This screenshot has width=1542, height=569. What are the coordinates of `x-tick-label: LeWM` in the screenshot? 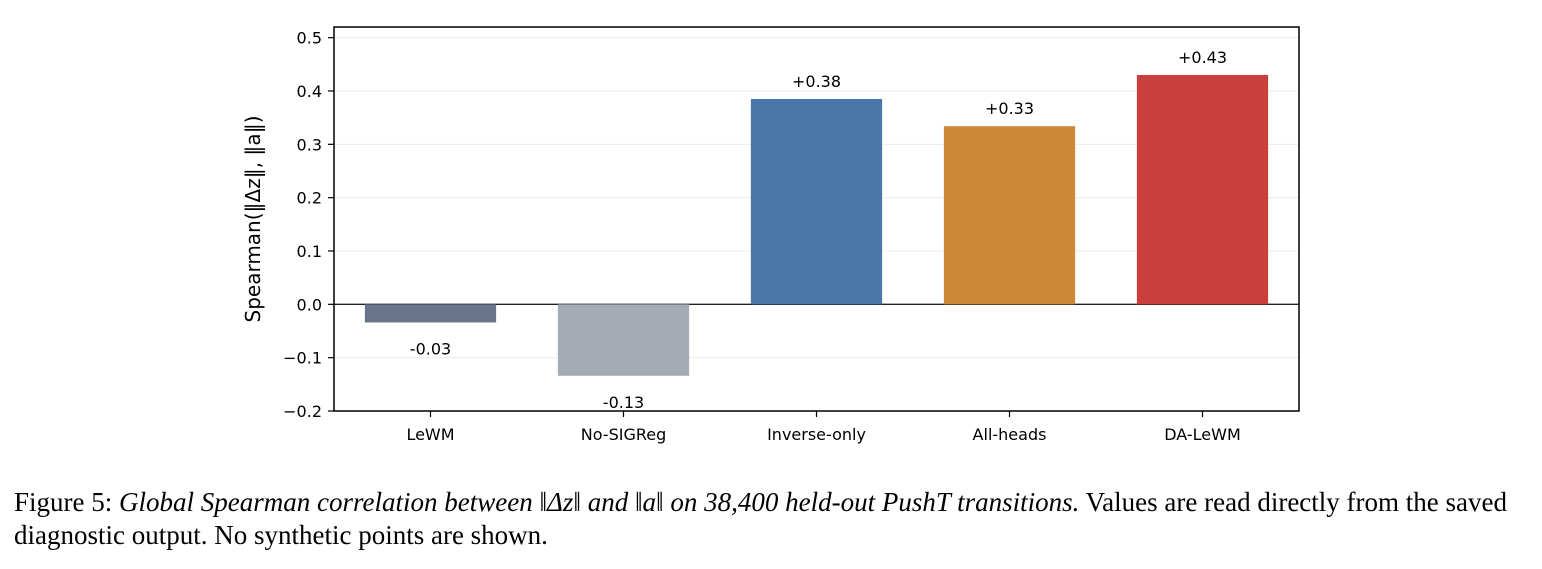 It's located at (430, 434).